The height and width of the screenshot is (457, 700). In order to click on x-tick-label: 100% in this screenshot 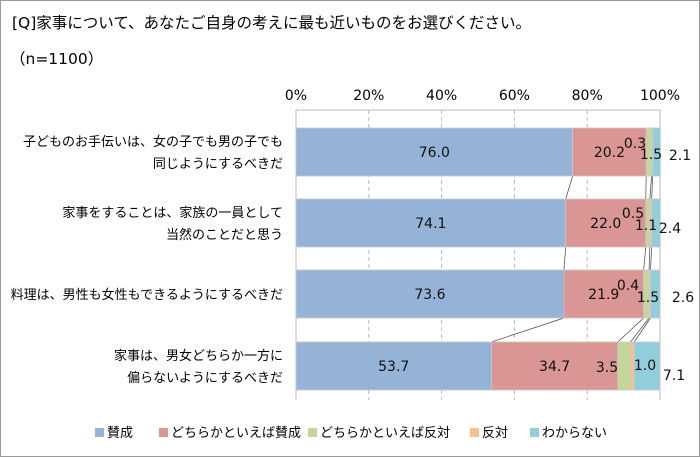, I will do `click(660, 96)`.